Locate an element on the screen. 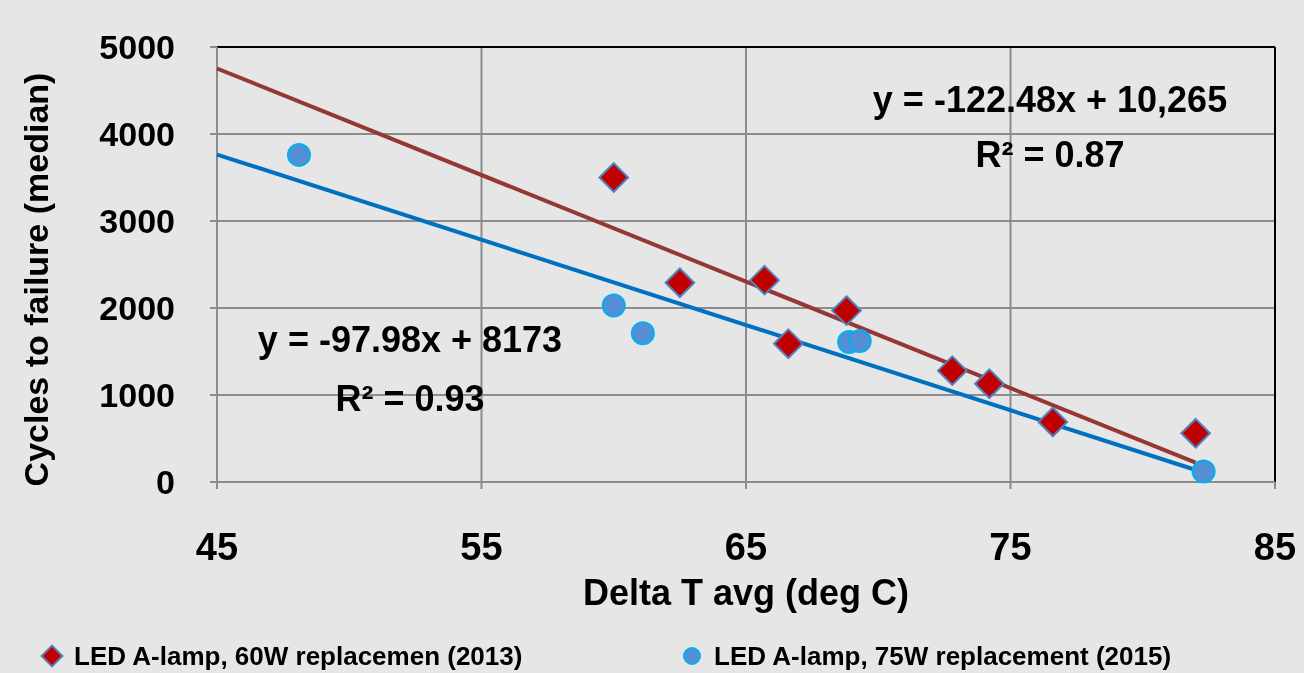 Image resolution: width=1304 pixels, height=673 pixels. annotation: R² = 0.87 is located at coordinates (1050, 154).